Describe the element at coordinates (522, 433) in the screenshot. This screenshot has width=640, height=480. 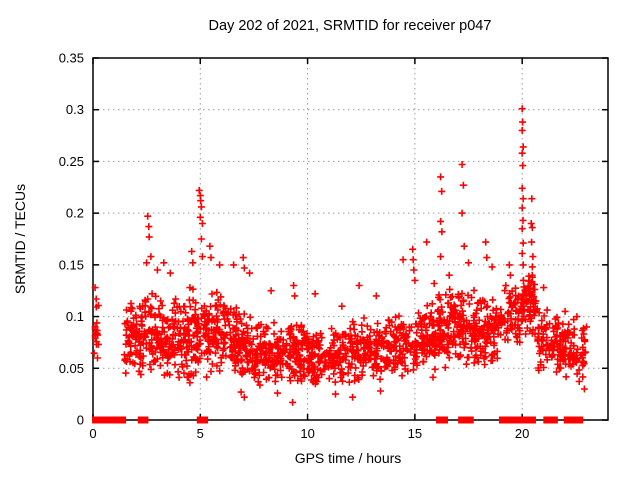
I see `x-tick-label: 20` at that location.